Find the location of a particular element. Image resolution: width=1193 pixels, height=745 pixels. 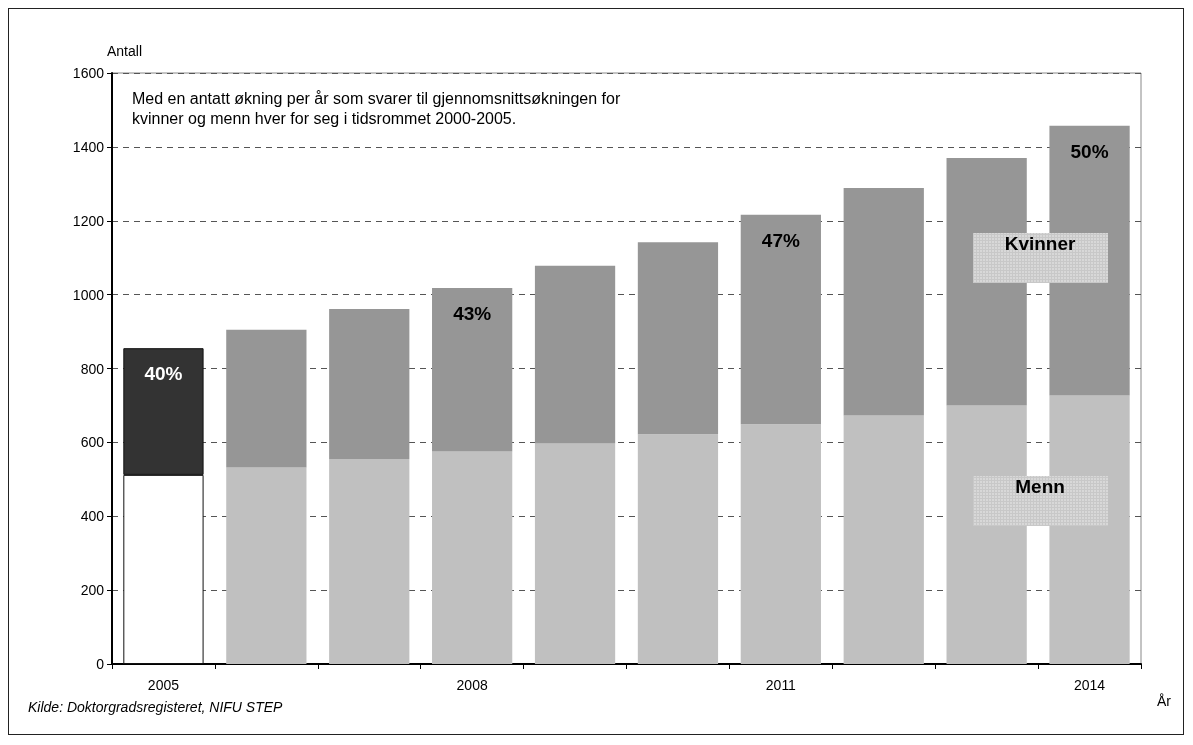

label-patch: Kvinner is located at coordinates (1040, 257).